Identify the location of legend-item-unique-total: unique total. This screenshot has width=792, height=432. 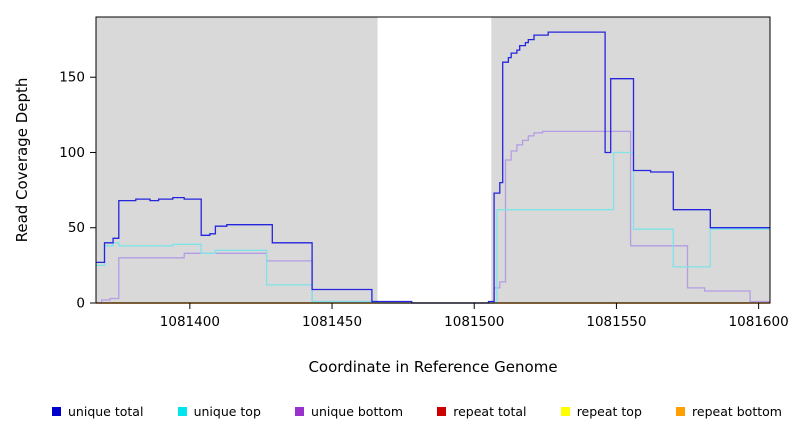
(97, 411).